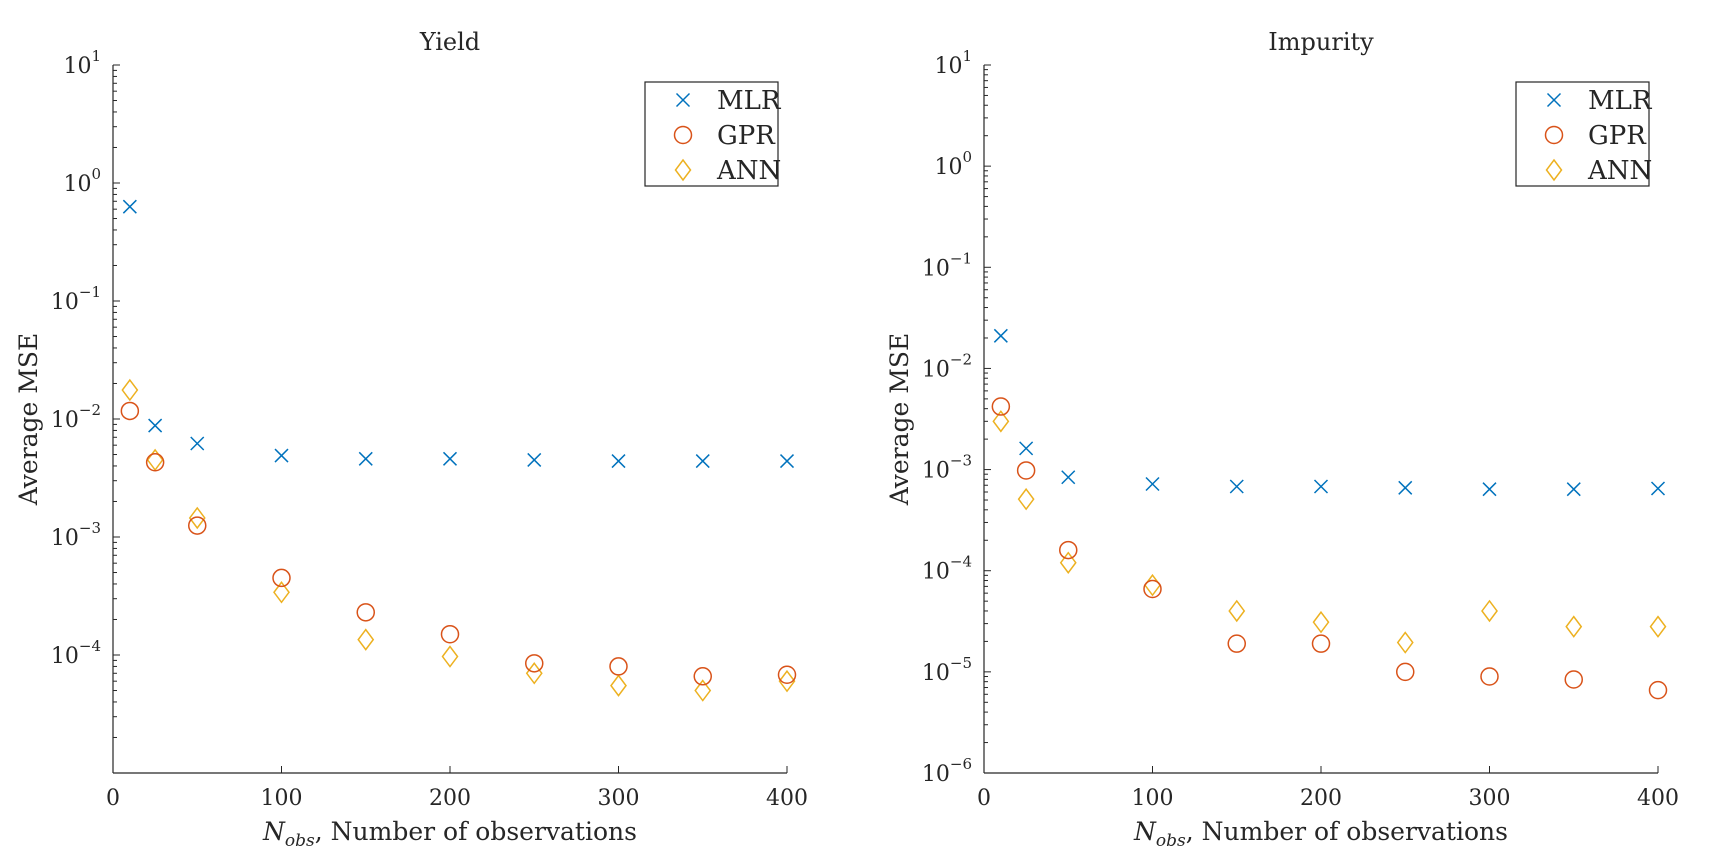 Image resolution: width=1718 pixels, height=859 pixels. Describe the element at coordinates (947, 670) in the screenshot. I see `y-tick-label: 10⁻⁵` at that location.